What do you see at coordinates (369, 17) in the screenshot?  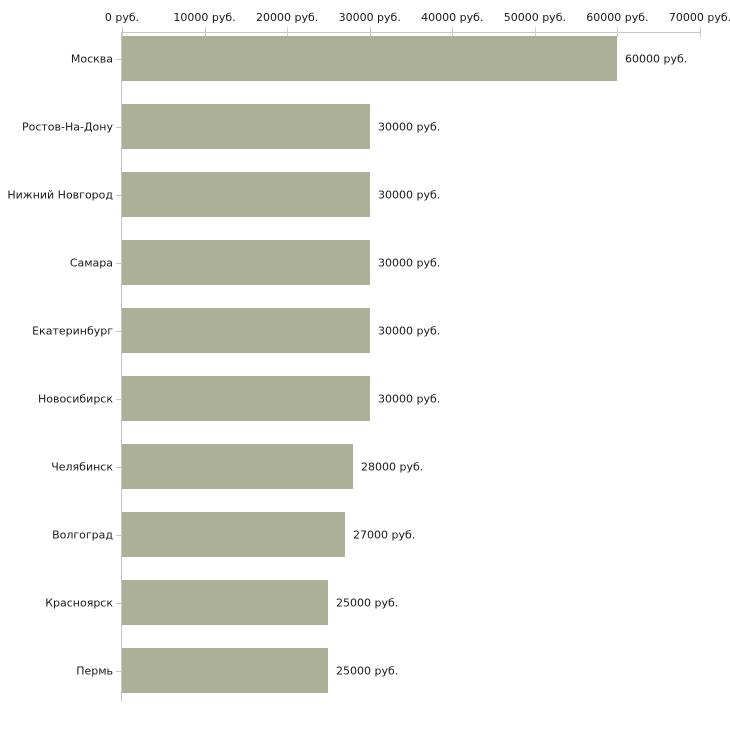 I see `x-axis-tick-label: 30000 руб.` at bounding box center [369, 17].